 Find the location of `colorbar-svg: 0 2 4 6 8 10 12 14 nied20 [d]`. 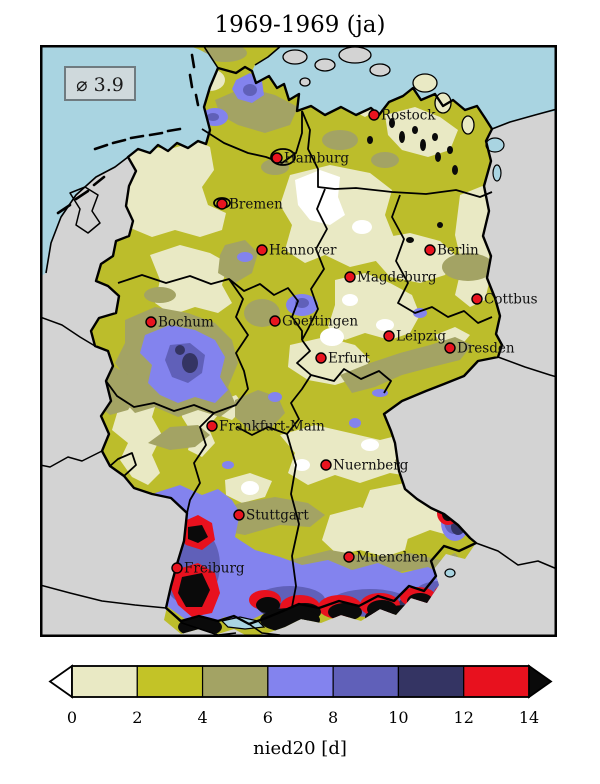

colorbar-svg: 0 2 4 6 8 10 12 14 nied20 [d] is located at coordinates (300, 711).